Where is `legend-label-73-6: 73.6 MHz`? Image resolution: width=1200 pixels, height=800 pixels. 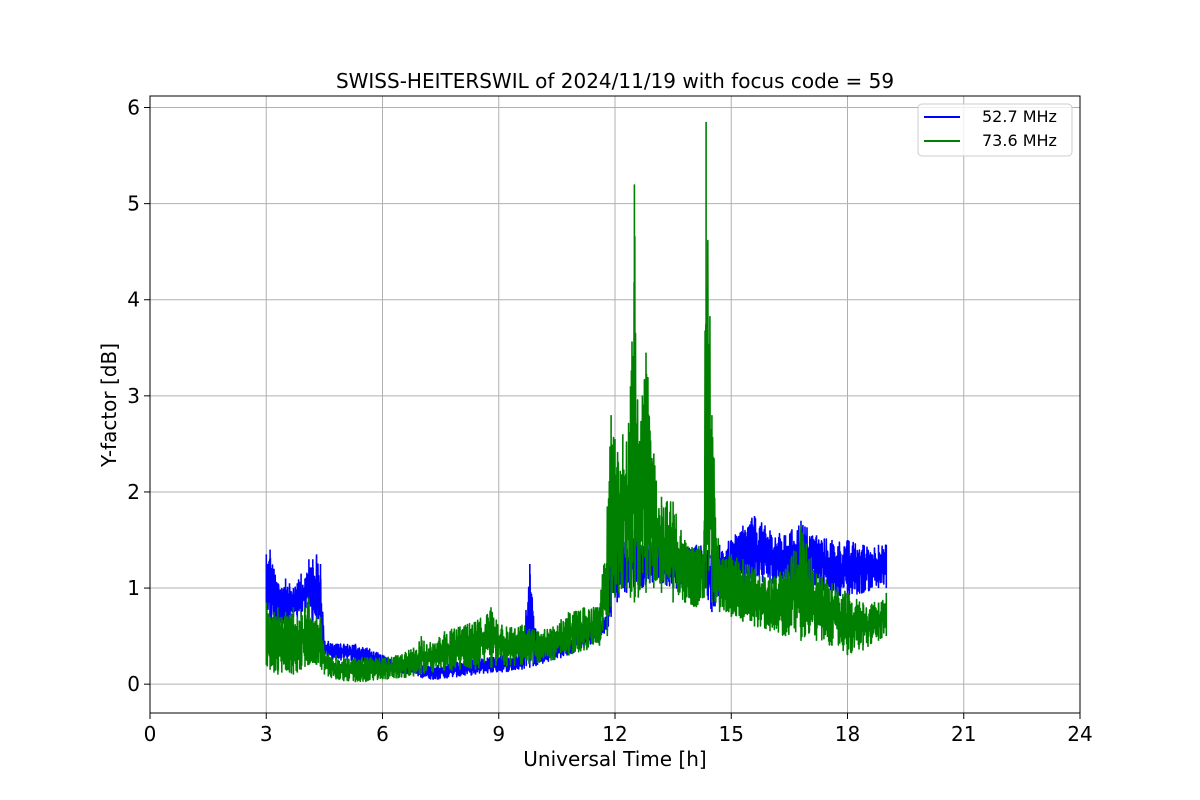
legend-label-73-6: 73.6 MHz is located at coordinates (1019, 140).